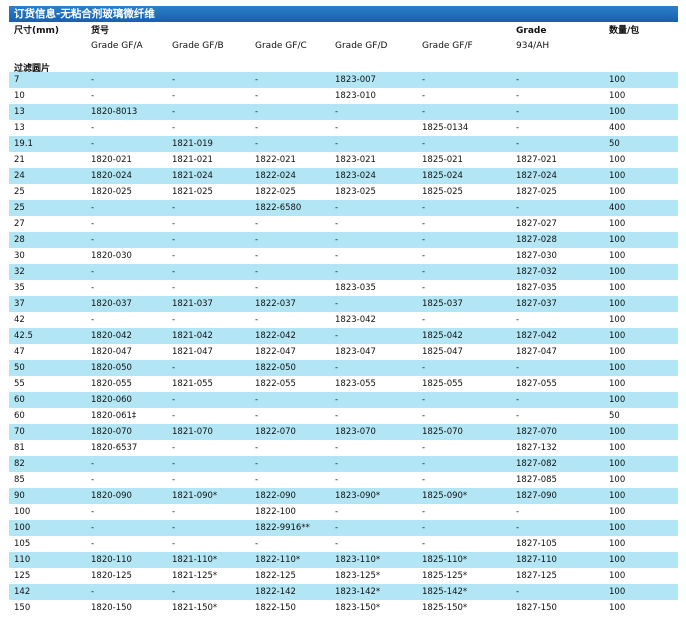  What do you see at coordinates (19, 128) in the screenshot?
I see `cell-size: 13` at bounding box center [19, 128].